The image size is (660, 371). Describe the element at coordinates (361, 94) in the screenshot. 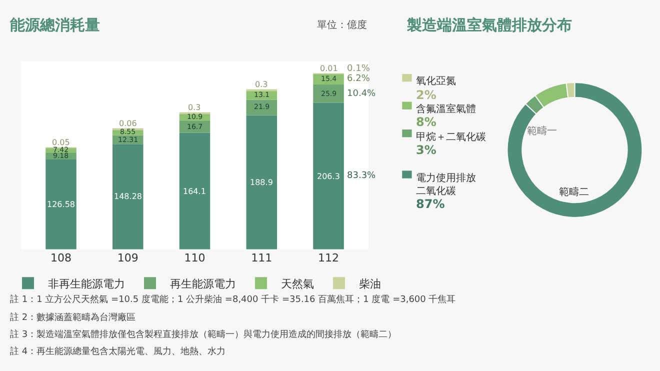

I see `annotation: 10.4%` at that location.